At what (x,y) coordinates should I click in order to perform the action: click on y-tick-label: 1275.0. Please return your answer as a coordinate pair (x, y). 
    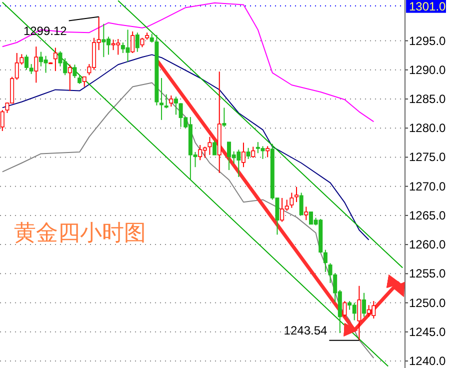
    Looking at the image, I should click on (427, 157).